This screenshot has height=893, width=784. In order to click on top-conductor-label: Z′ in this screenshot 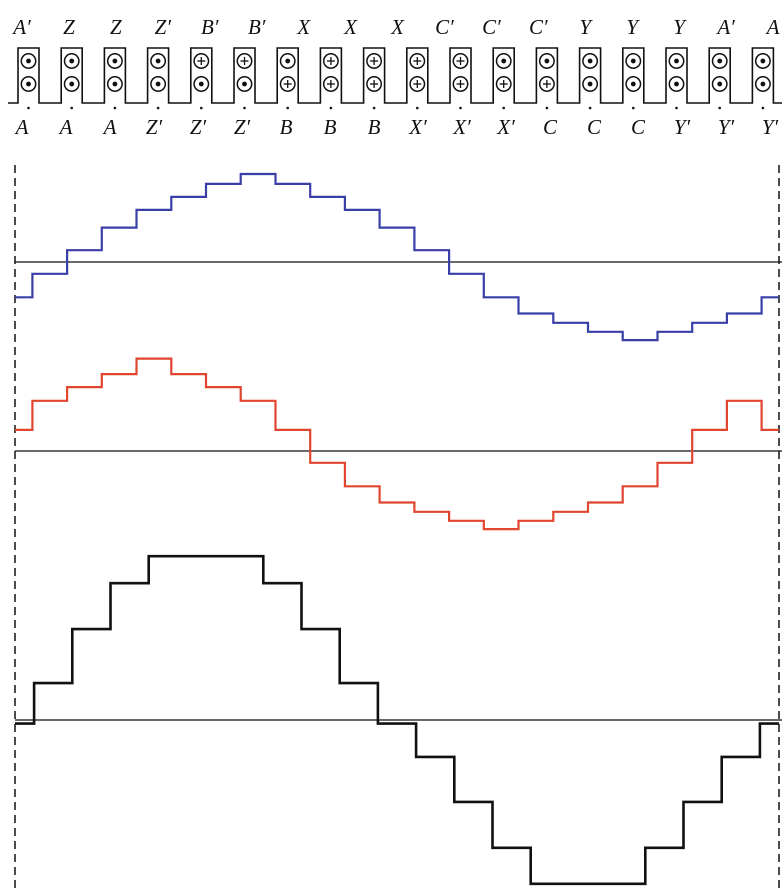, I will do `click(163, 27)`.